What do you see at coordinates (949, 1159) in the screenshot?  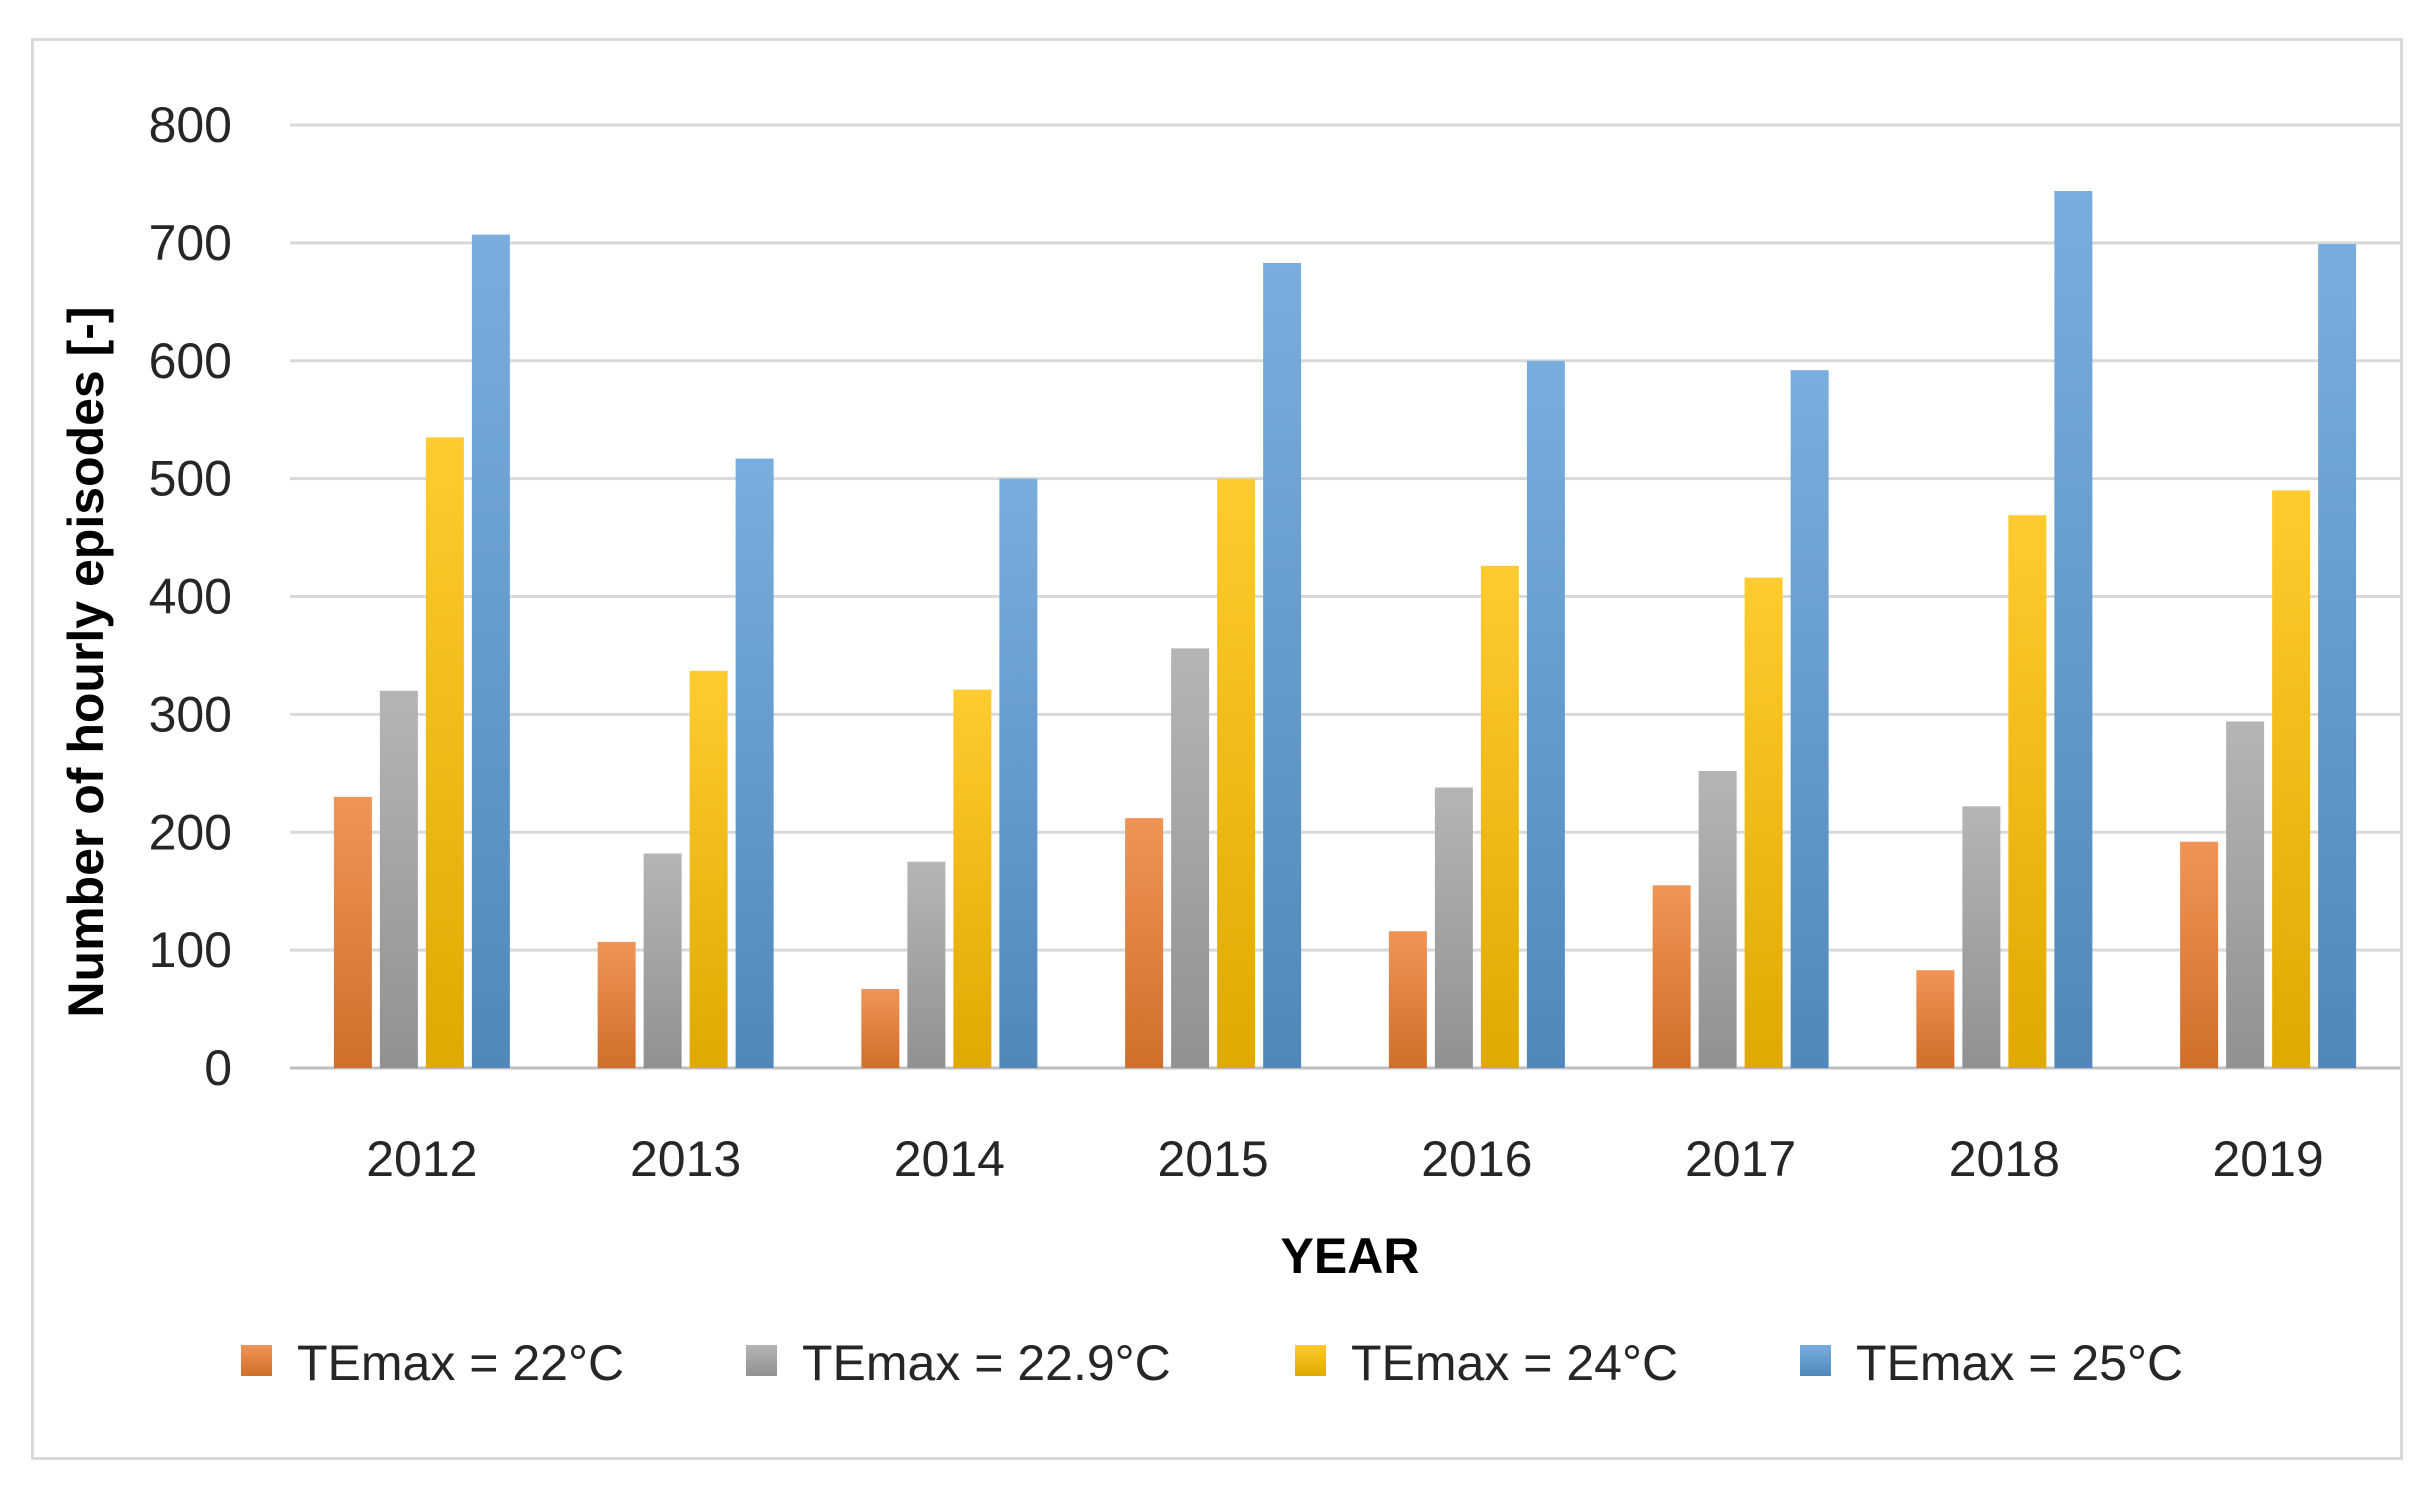 I see `x-tick-label: 2014` at bounding box center [949, 1159].